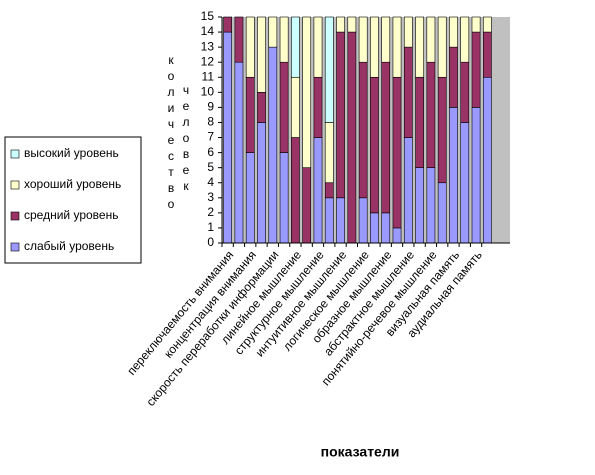  Describe the element at coordinates (72, 184) in the screenshot. I see `legend-label: хороший уровень` at that location.